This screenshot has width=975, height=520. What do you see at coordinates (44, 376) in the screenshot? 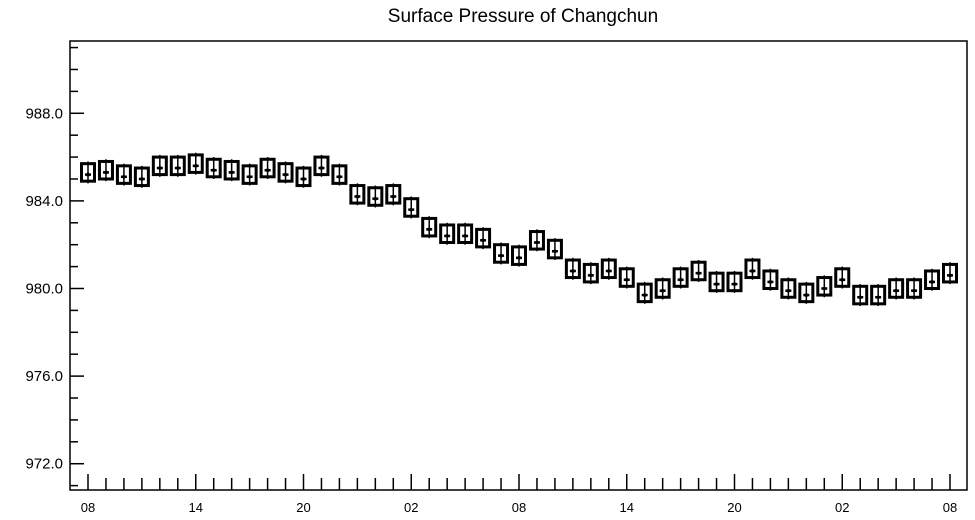
I see `y-tick-label: 976.0` at bounding box center [44, 376].